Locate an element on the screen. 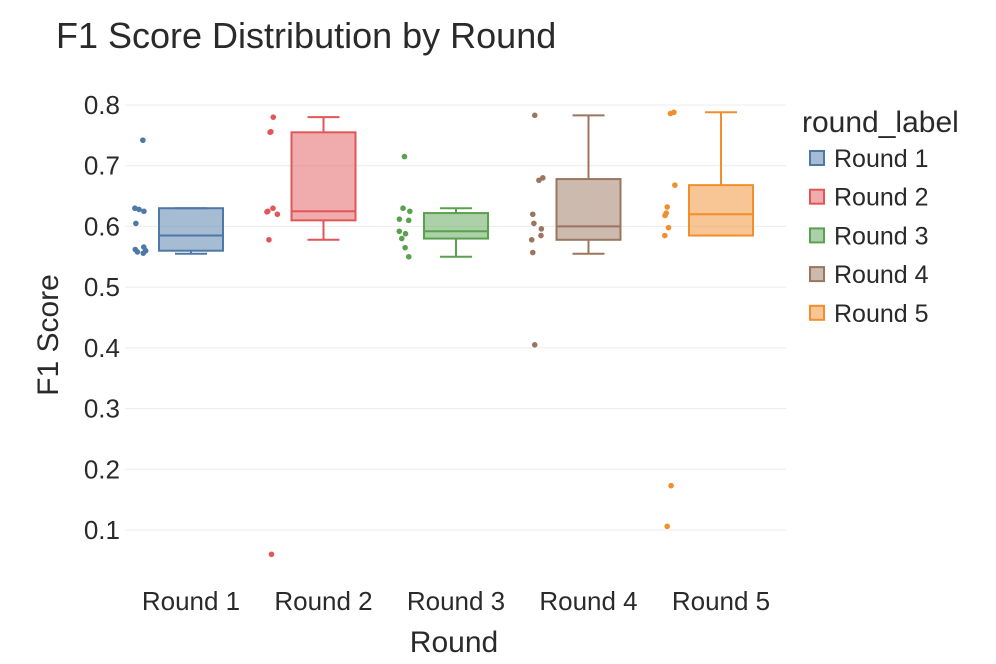 The image size is (996, 664). x-tick-label: Round 5 is located at coordinates (721, 601).